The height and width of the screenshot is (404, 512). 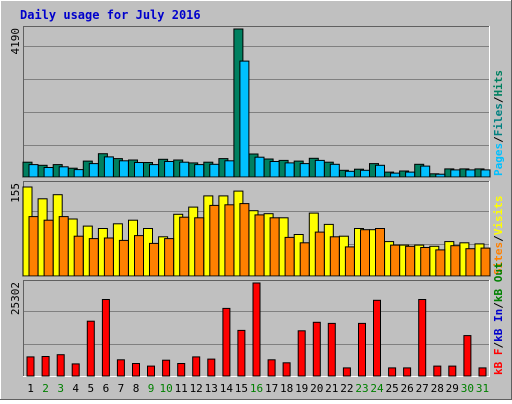 I want to click on x-tick-label-day-13: 13, so click(x=211, y=388).